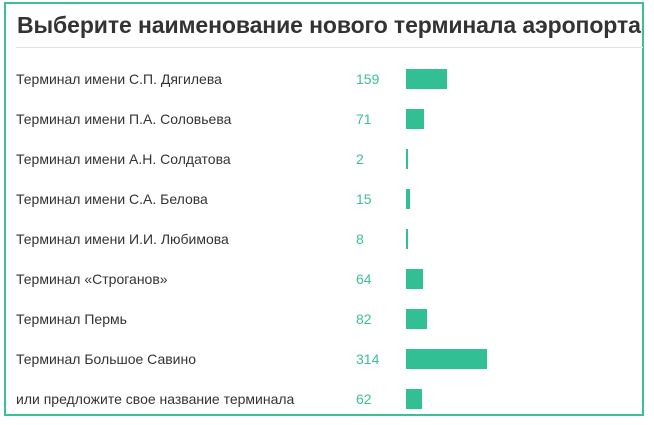 This screenshot has height=425, width=654. I want to click on poll-option: Терминал имени С.П. Дягилева 159, so click(324, 81).